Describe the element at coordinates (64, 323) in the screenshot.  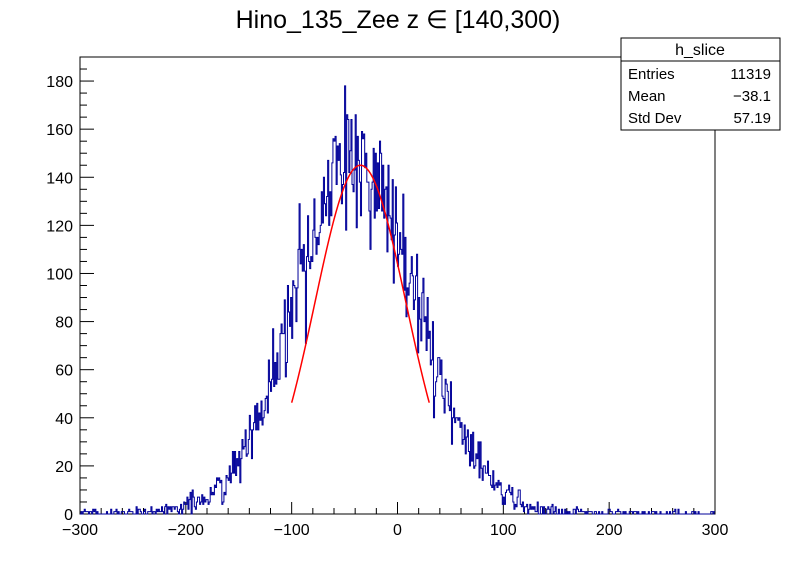
I see `y-tick-label: 80` at that location.